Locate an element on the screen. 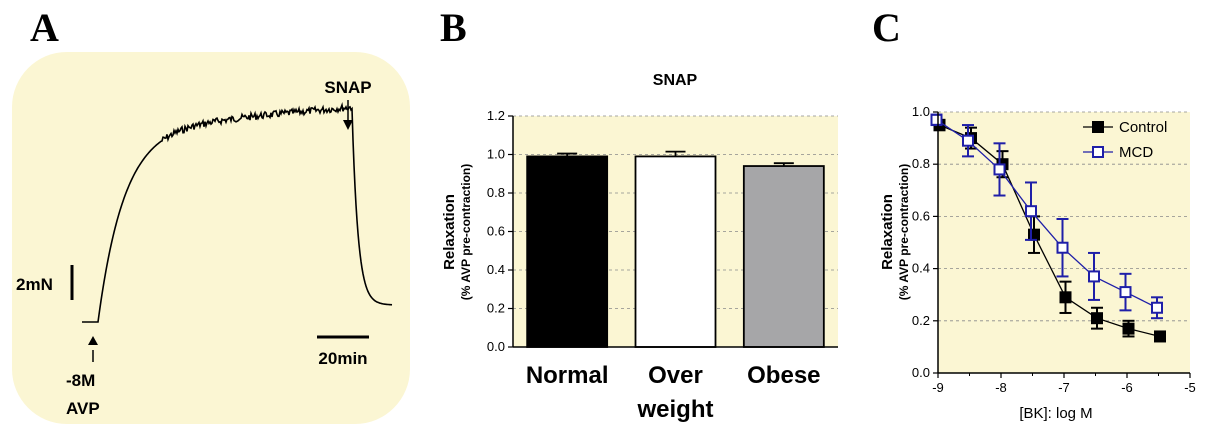 The height and width of the screenshot is (432, 1207). chart-c-y-ticks: 0.0 0.2 0.4 0.6 0.8 1.0 is located at coordinates (925, 242).